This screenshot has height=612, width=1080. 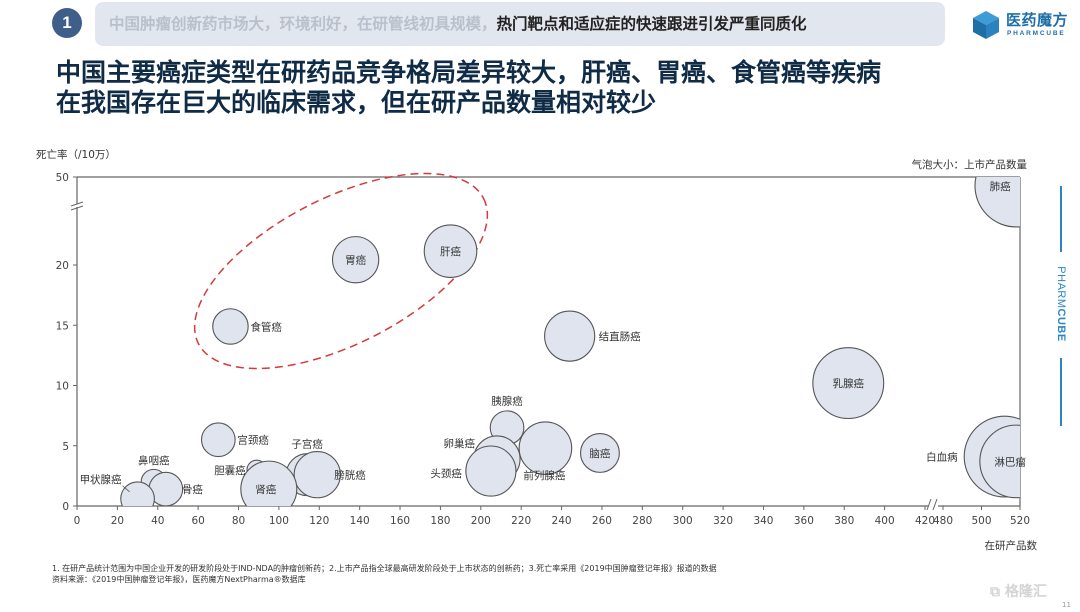 I want to click on bubble-label: 脑癌, so click(x=599, y=453).